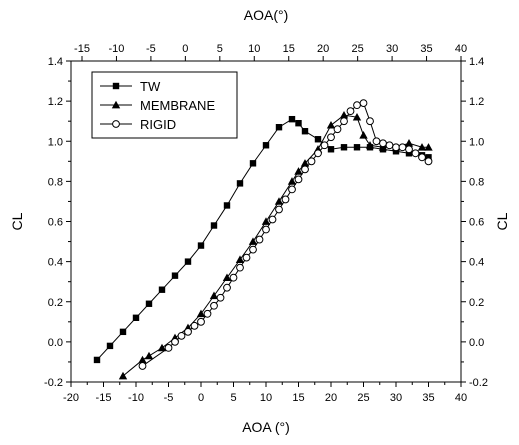  I want to click on legend-marker-membrane, so click(116, 104).